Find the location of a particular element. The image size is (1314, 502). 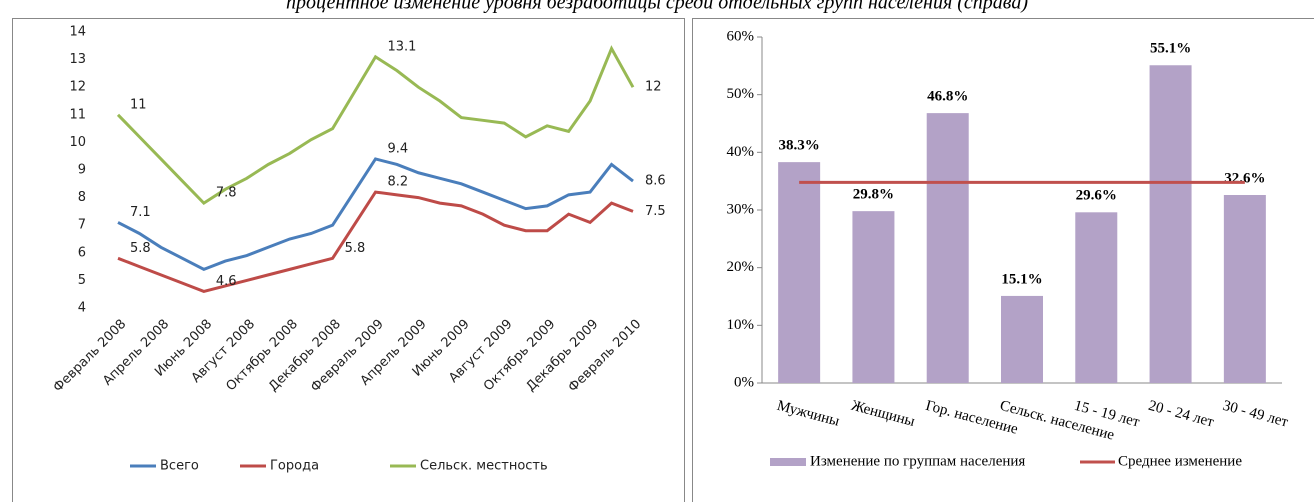

x-tick-label: 20 - 24 лет is located at coordinates (1181, 414).